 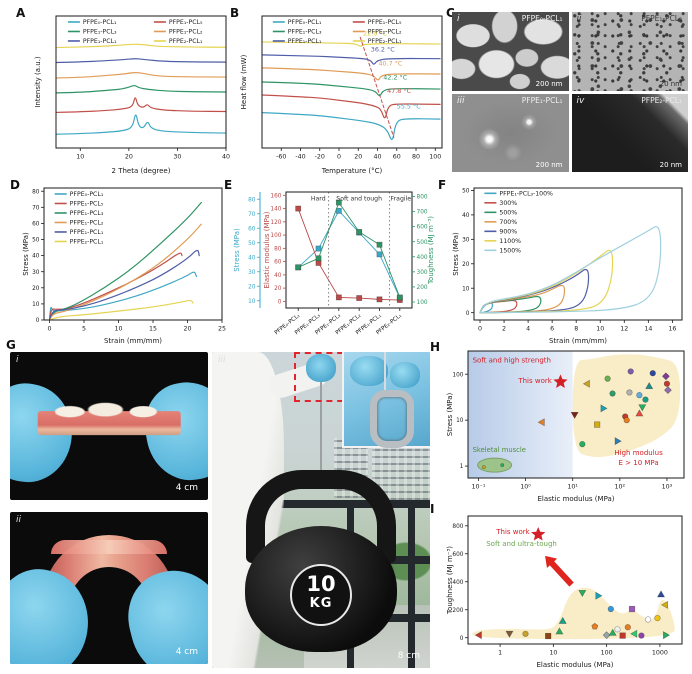 What do you see at coordinates (84, 329) in the screenshot?
I see `svg-text: 5` at bounding box center [84, 329].